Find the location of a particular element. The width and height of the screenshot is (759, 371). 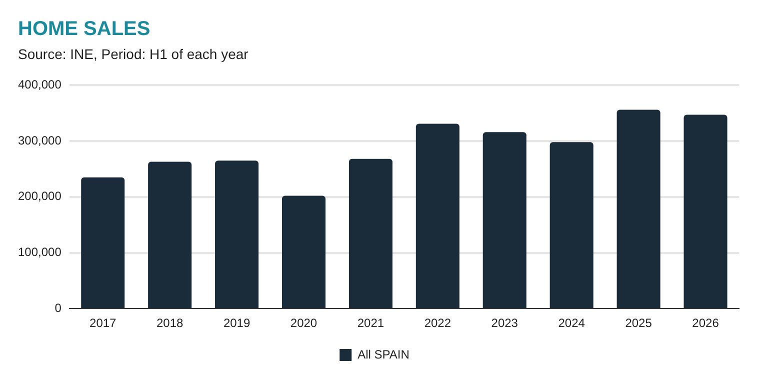

x-tick-label: 2023 is located at coordinates (504, 323).